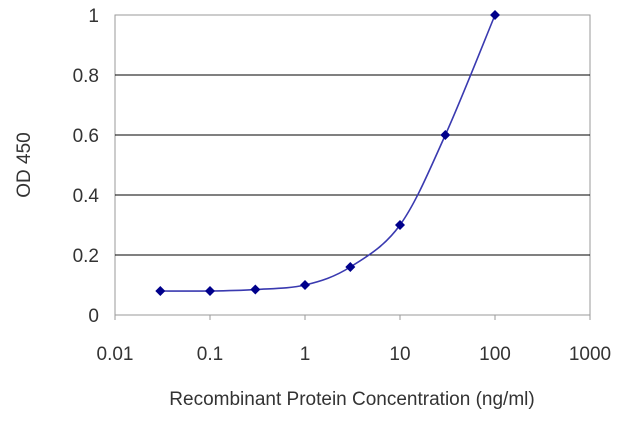  I want to click on x-tick-label: 100, so click(495, 354).